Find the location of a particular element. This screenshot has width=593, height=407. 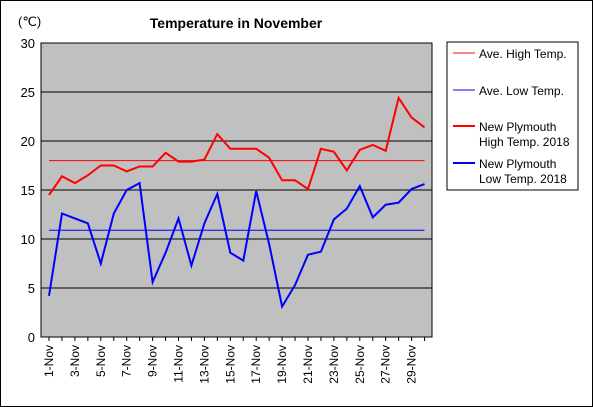

chart-title: Temperature in November is located at coordinates (236, 23).